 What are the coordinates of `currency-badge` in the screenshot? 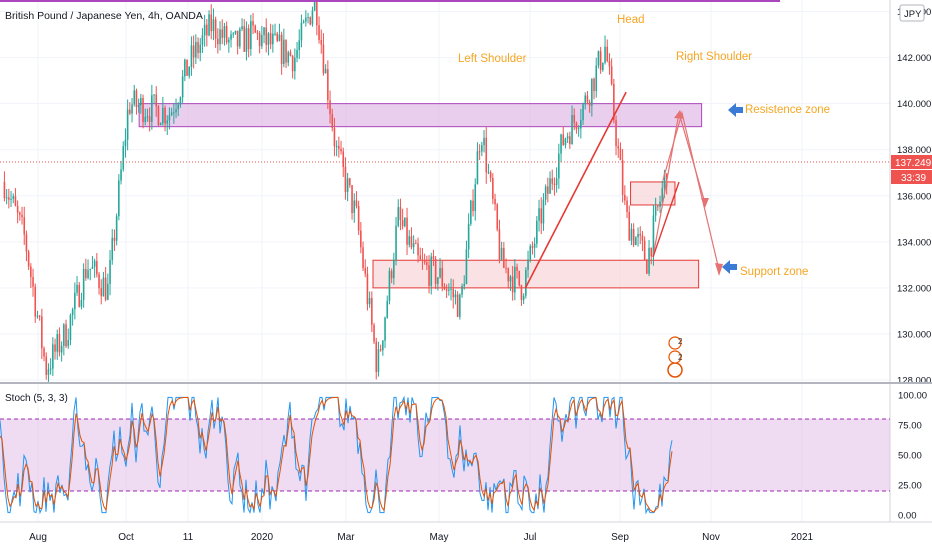 It's located at (912, 13).